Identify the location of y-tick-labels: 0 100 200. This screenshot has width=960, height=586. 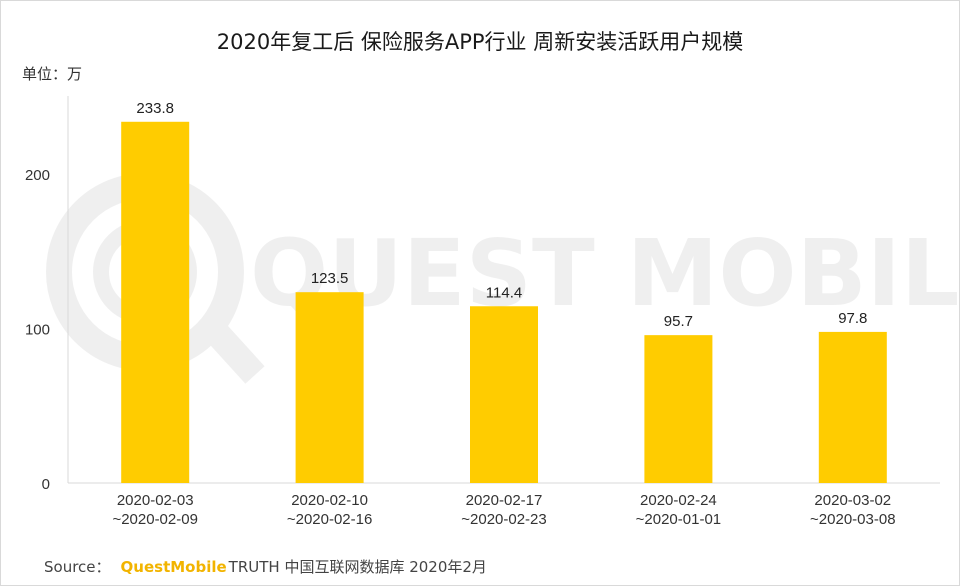
(37, 330).